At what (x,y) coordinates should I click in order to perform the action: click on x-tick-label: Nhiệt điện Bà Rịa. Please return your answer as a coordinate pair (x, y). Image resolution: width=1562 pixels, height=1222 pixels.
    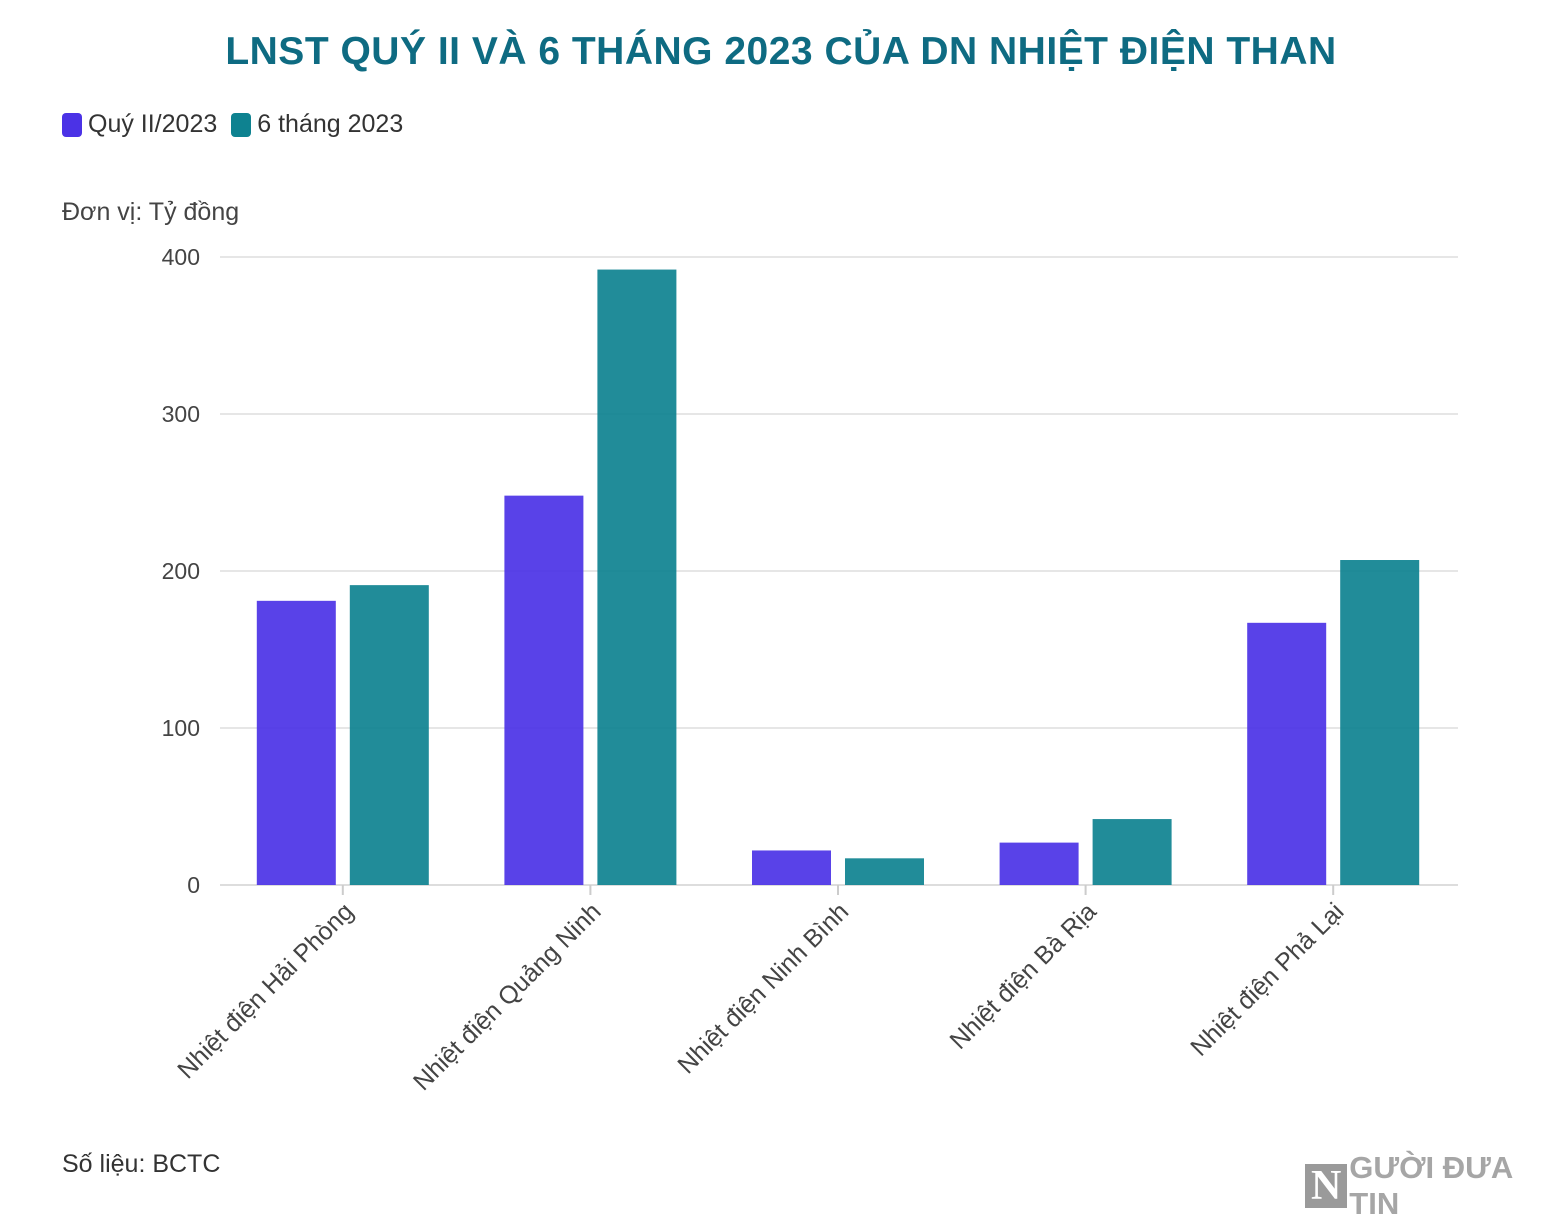
    Looking at the image, I should click on (1022, 975).